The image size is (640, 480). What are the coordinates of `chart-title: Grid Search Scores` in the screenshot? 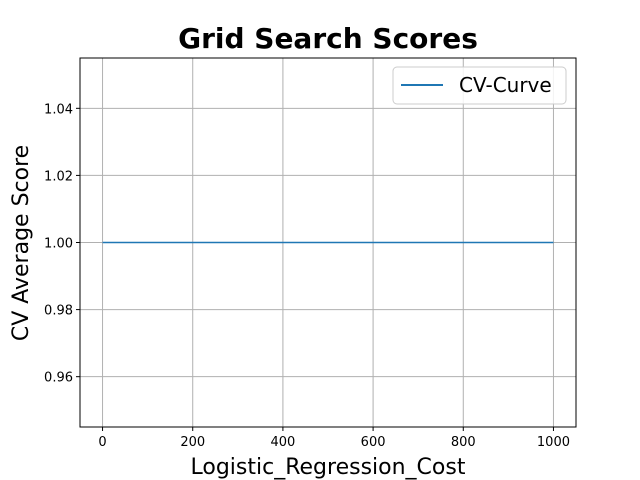 It's located at (328, 38).